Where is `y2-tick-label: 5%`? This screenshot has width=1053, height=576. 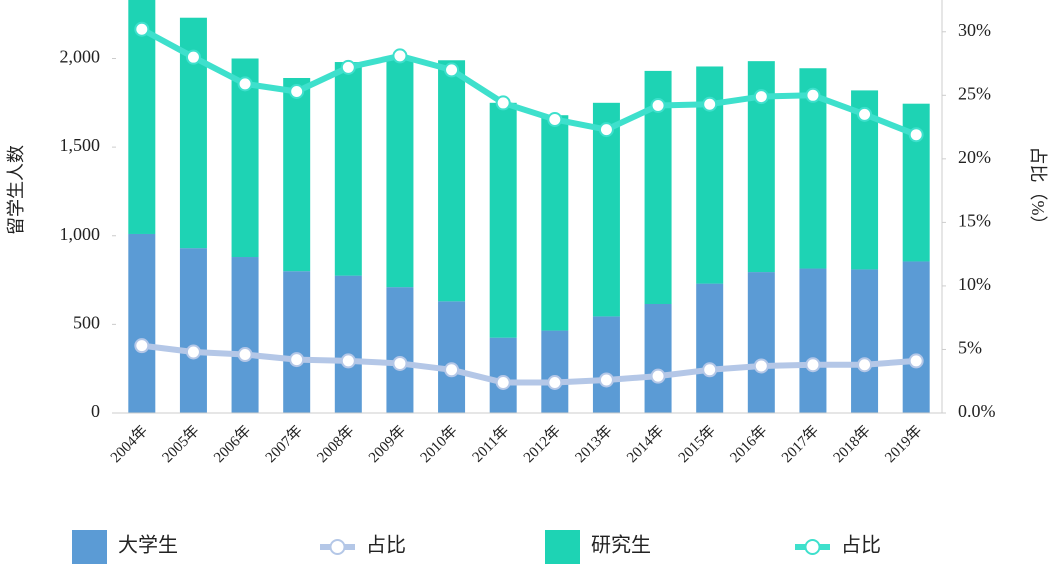
y2-tick-label: 5% is located at coordinates (970, 348).